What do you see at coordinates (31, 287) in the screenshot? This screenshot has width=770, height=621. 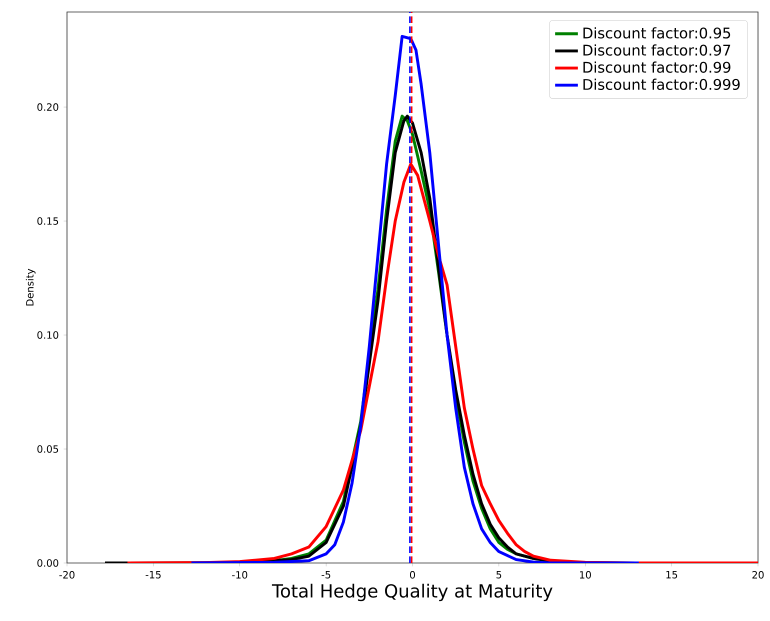 I see `y-axis-title: Density` at bounding box center [31, 287].